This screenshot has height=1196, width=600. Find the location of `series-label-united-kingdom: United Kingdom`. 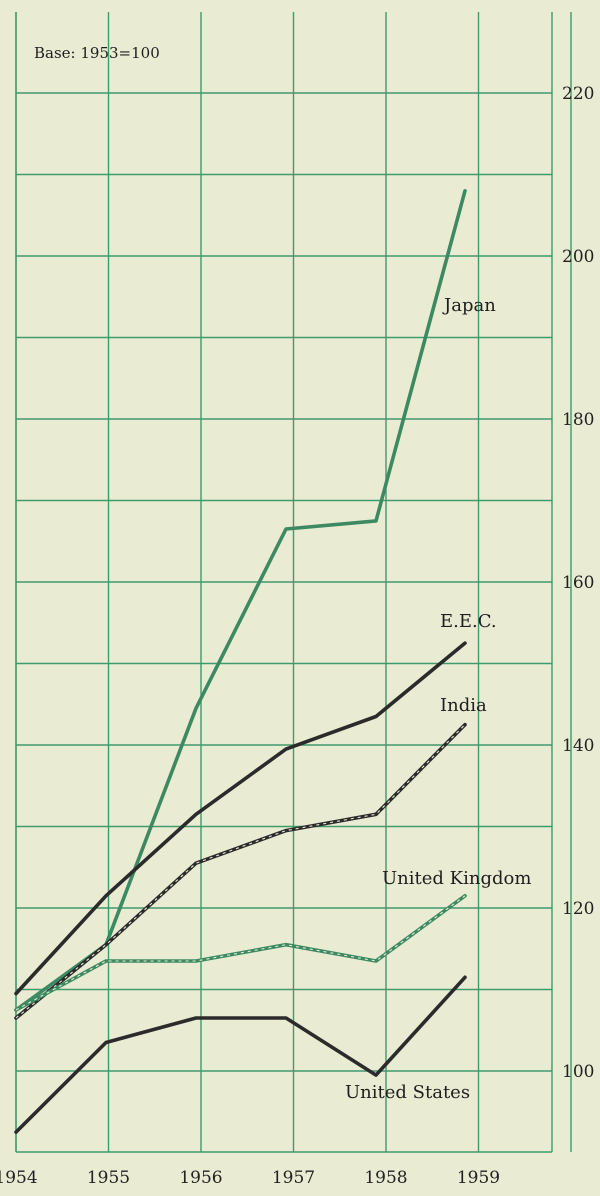

series-label-united-kingdom: United Kingdom is located at coordinates (456, 878).